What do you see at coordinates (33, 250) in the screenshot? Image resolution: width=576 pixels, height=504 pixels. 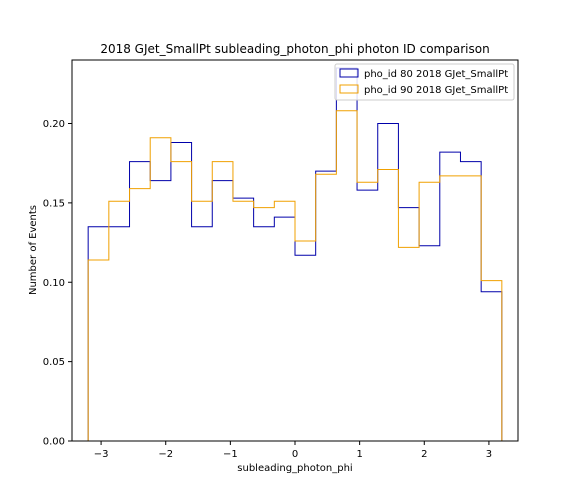 I see `y-axis-label: Number of Events` at bounding box center [33, 250].